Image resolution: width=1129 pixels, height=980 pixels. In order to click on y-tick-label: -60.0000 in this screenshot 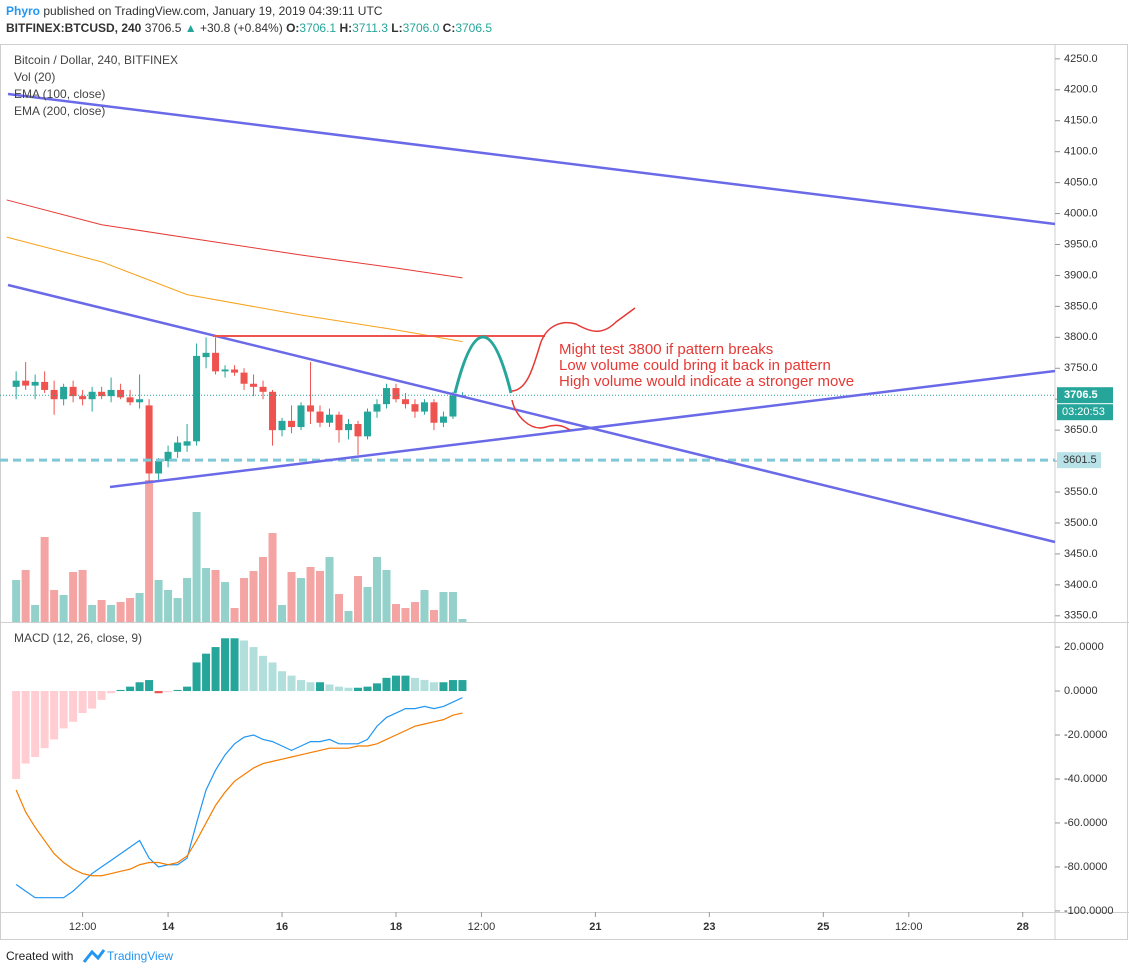, I will do `click(1085, 823)`.